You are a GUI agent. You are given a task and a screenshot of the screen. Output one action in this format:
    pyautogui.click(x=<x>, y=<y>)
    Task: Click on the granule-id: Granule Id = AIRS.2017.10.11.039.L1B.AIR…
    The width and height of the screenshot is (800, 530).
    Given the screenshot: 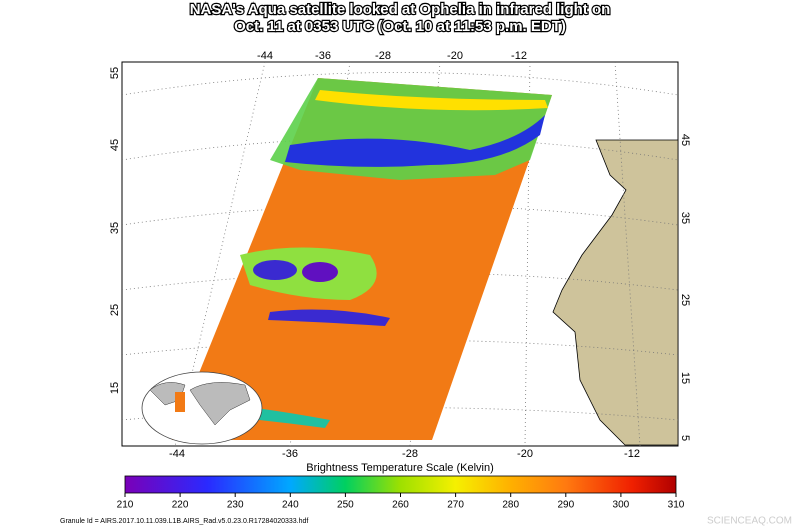 What is the action you would take?
    pyautogui.click(x=184, y=521)
    